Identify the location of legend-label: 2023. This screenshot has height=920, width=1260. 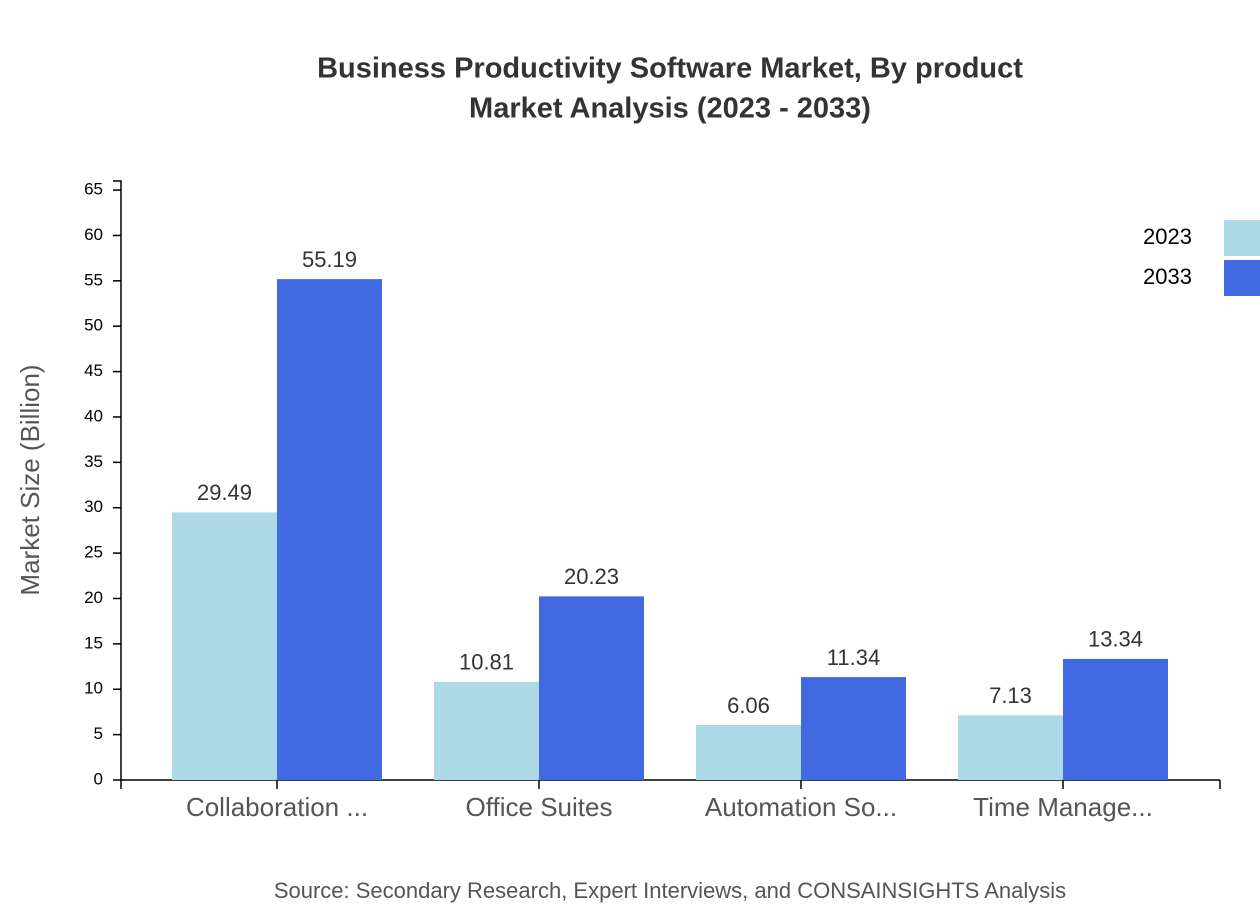
(1167, 236).